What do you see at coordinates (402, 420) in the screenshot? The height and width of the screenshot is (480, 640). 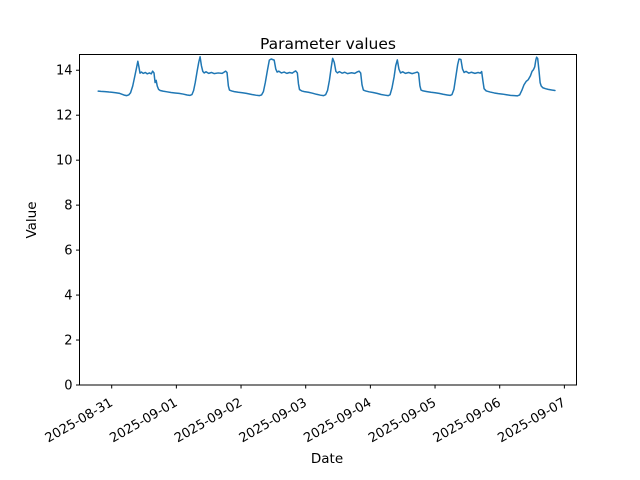 I see `x-tick-label: 2025-09-05` at bounding box center [402, 420].